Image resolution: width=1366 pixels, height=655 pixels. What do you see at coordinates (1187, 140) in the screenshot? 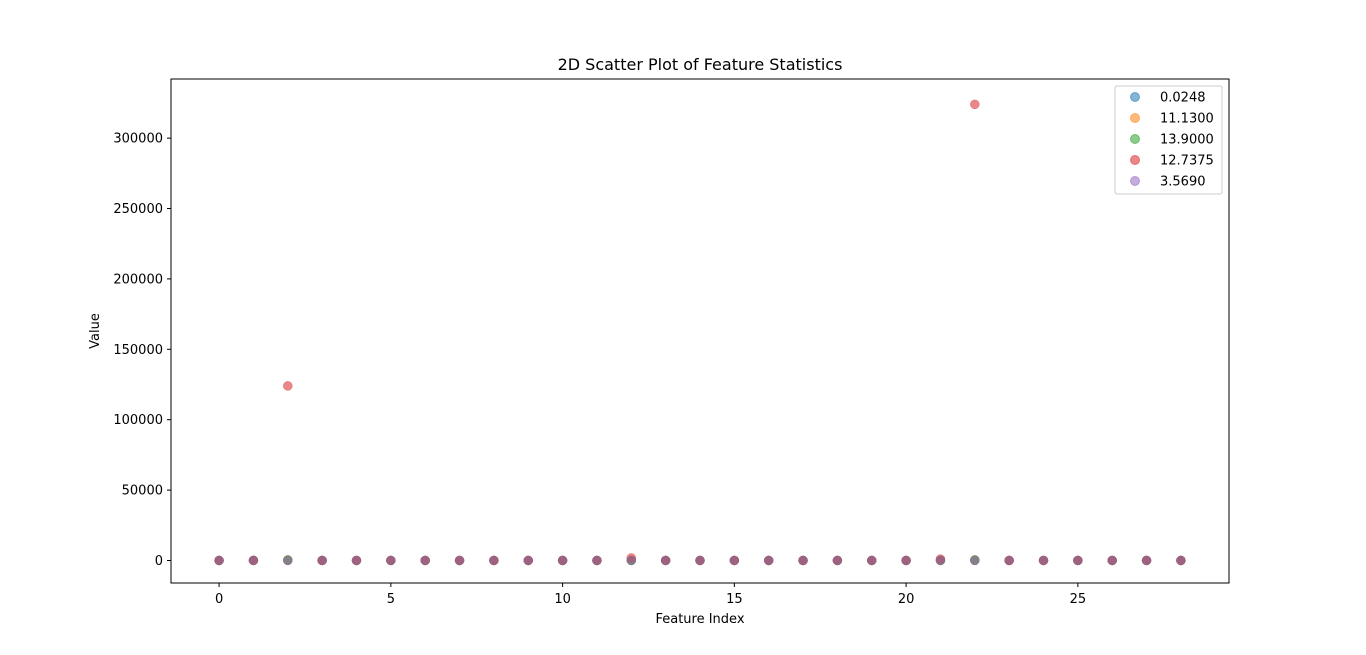
I see `legend-label: 13.9000` at bounding box center [1187, 140].